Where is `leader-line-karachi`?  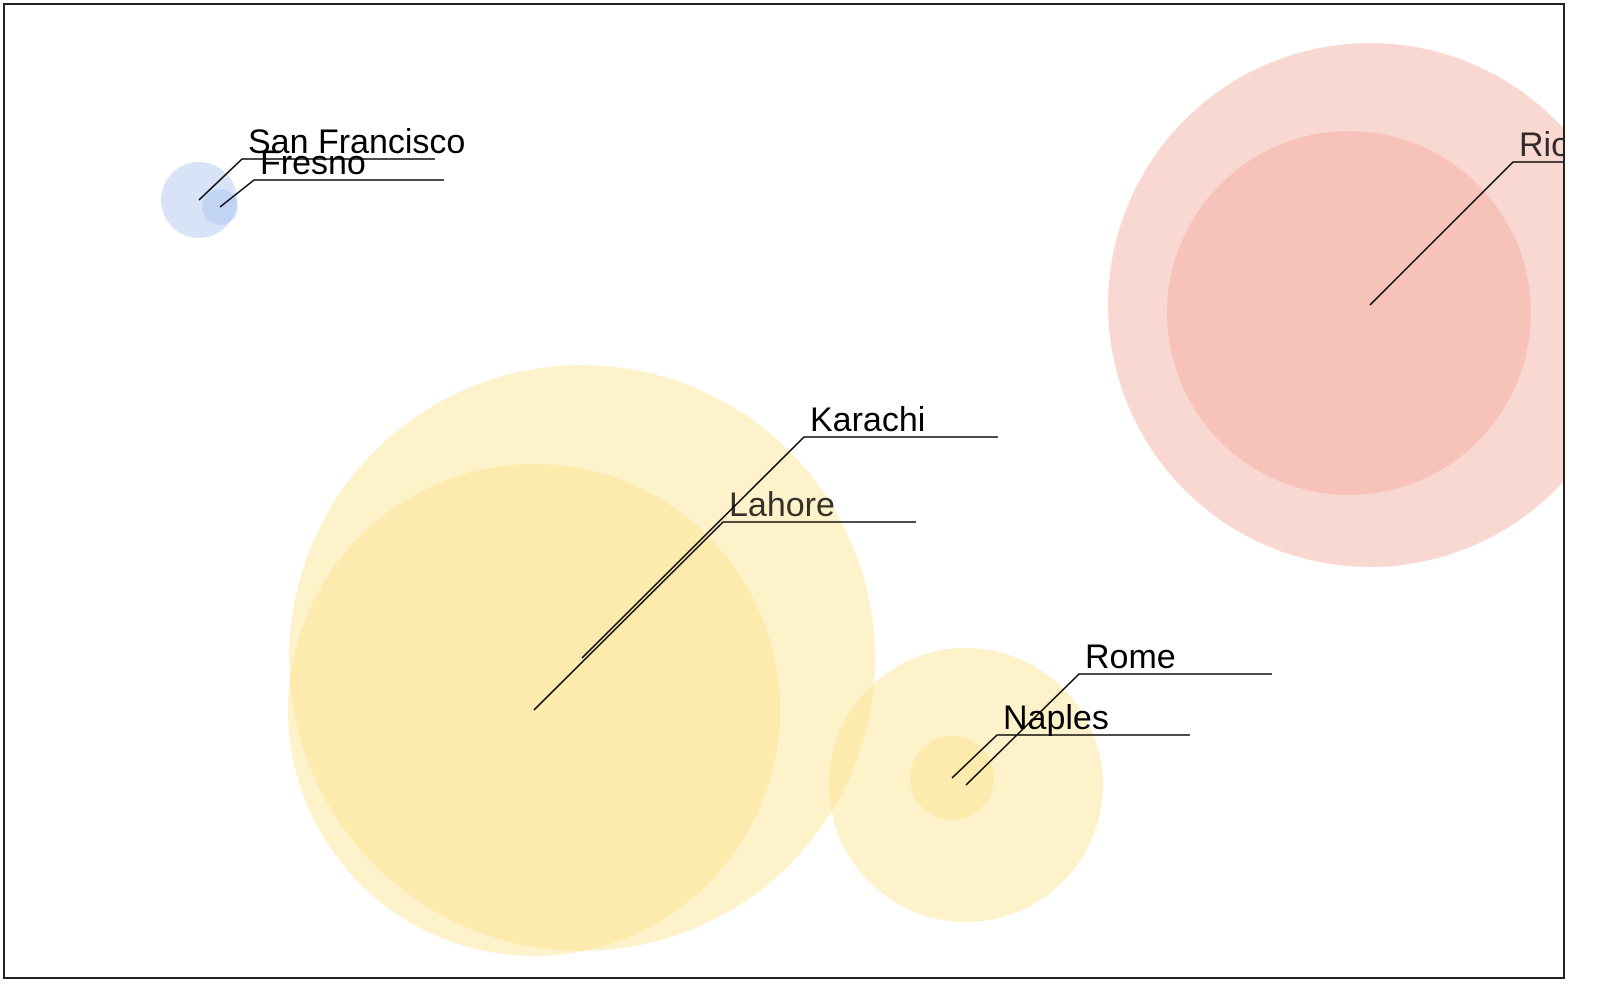 leader-line-karachi is located at coordinates (789, 547).